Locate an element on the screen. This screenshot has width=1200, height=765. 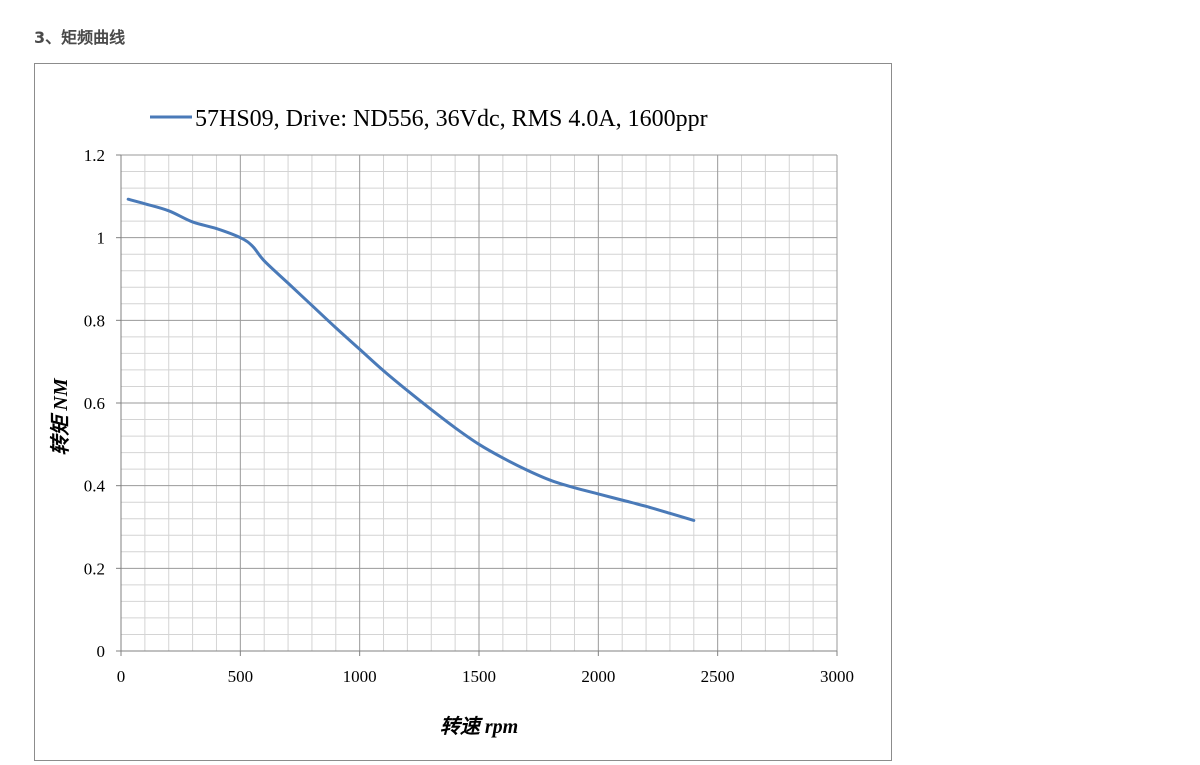
y-tick-label: 0.2 is located at coordinates (94, 568).